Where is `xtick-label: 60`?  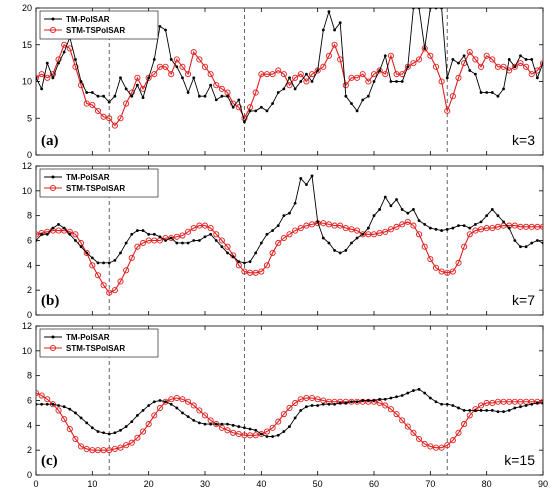 xtick-label: 60 is located at coordinates (374, 484).